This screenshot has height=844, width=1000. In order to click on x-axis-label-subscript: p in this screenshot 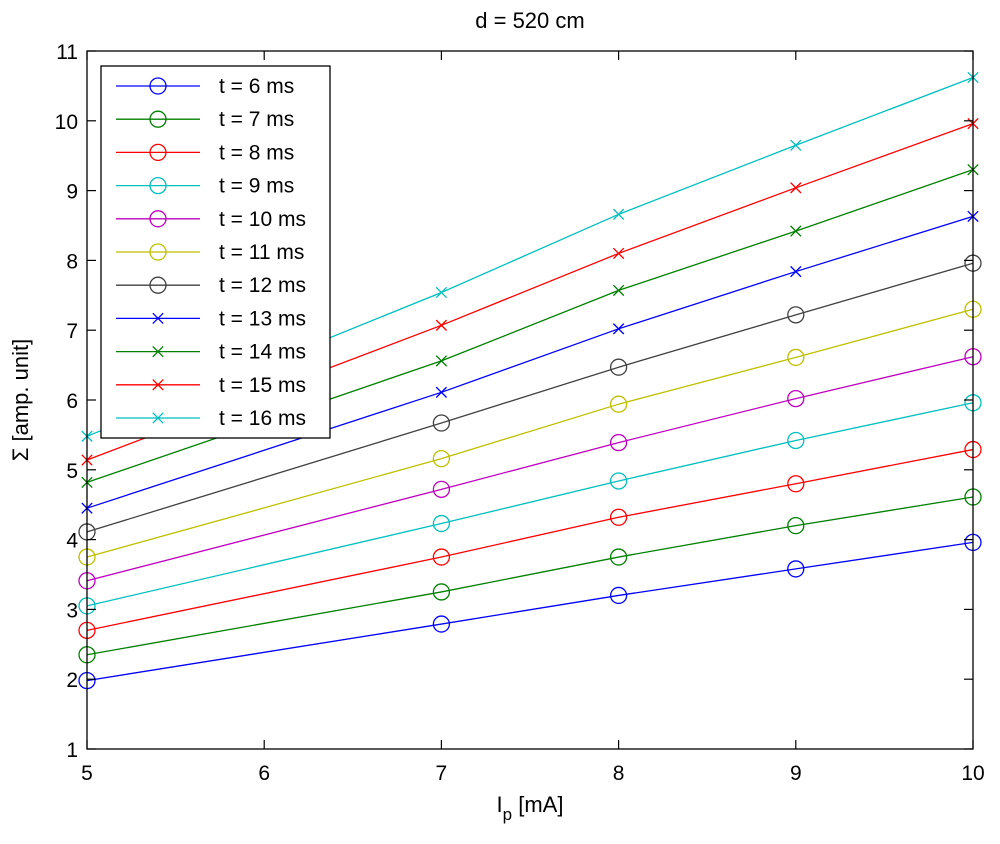, I will do `click(507, 814)`.